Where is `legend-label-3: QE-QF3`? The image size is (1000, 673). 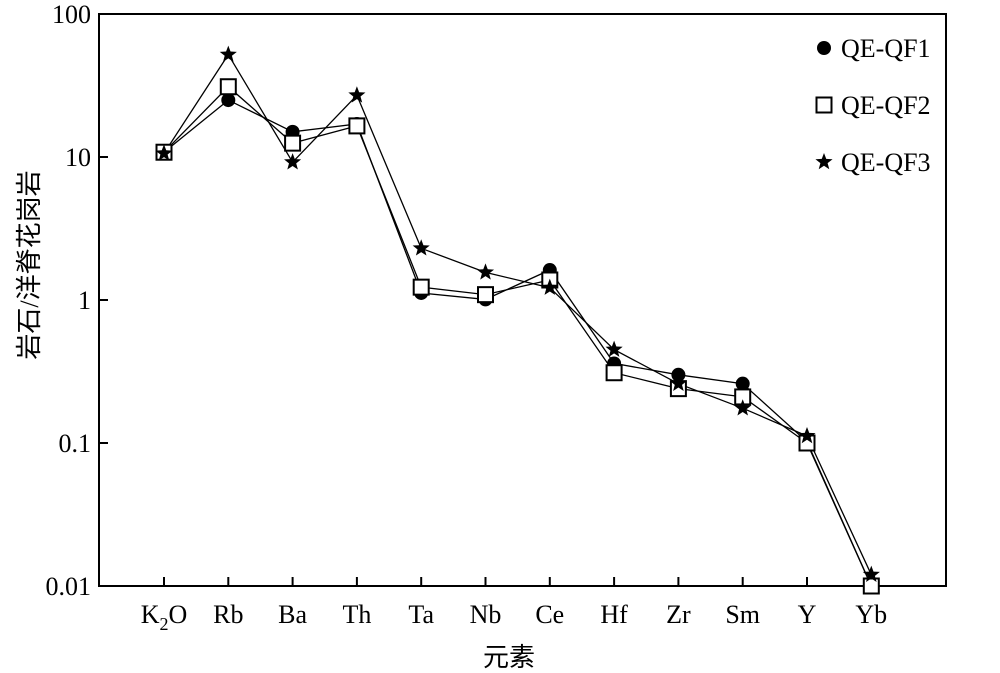 legend-label-3: QE-QF3 is located at coordinates (886, 162).